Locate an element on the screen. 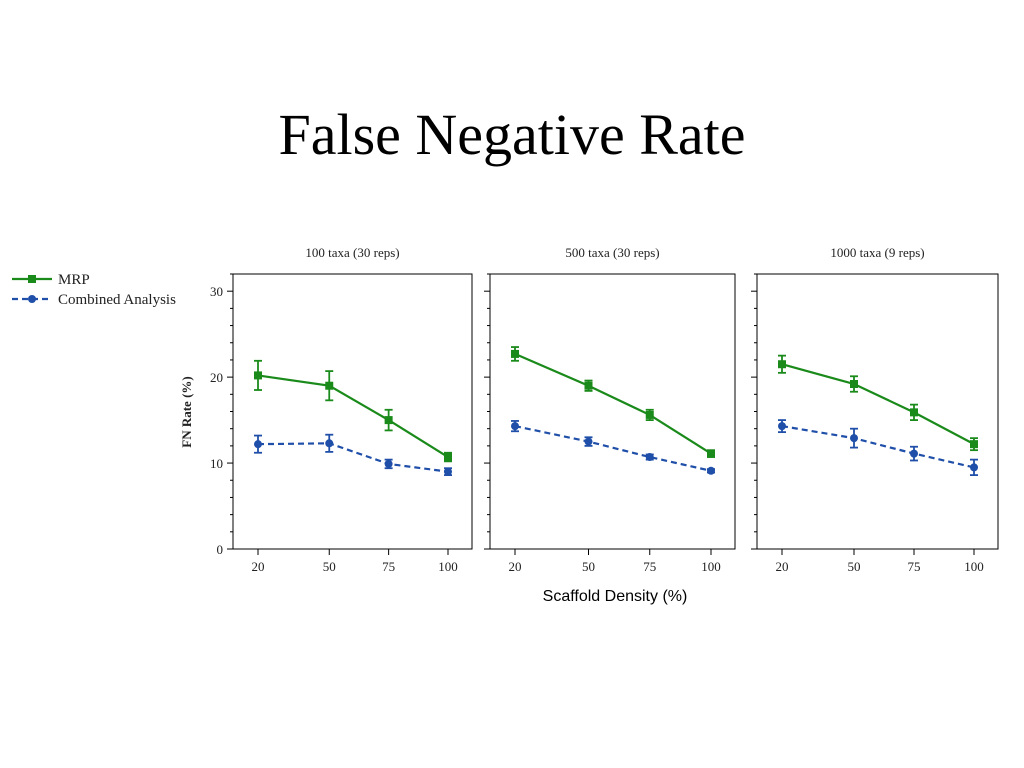 The image size is (1024, 768). y-tick-label: 20 is located at coordinates (216, 377).